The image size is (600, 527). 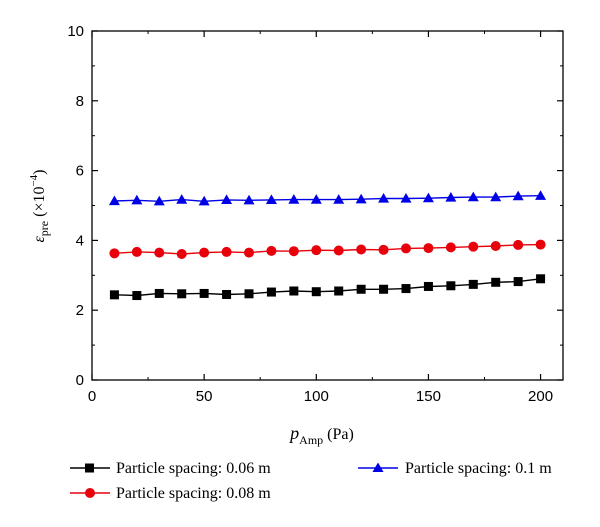 What do you see at coordinates (92, 396) in the screenshot?
I see `x-tick-label: 0` at bounding box center [92, 396].